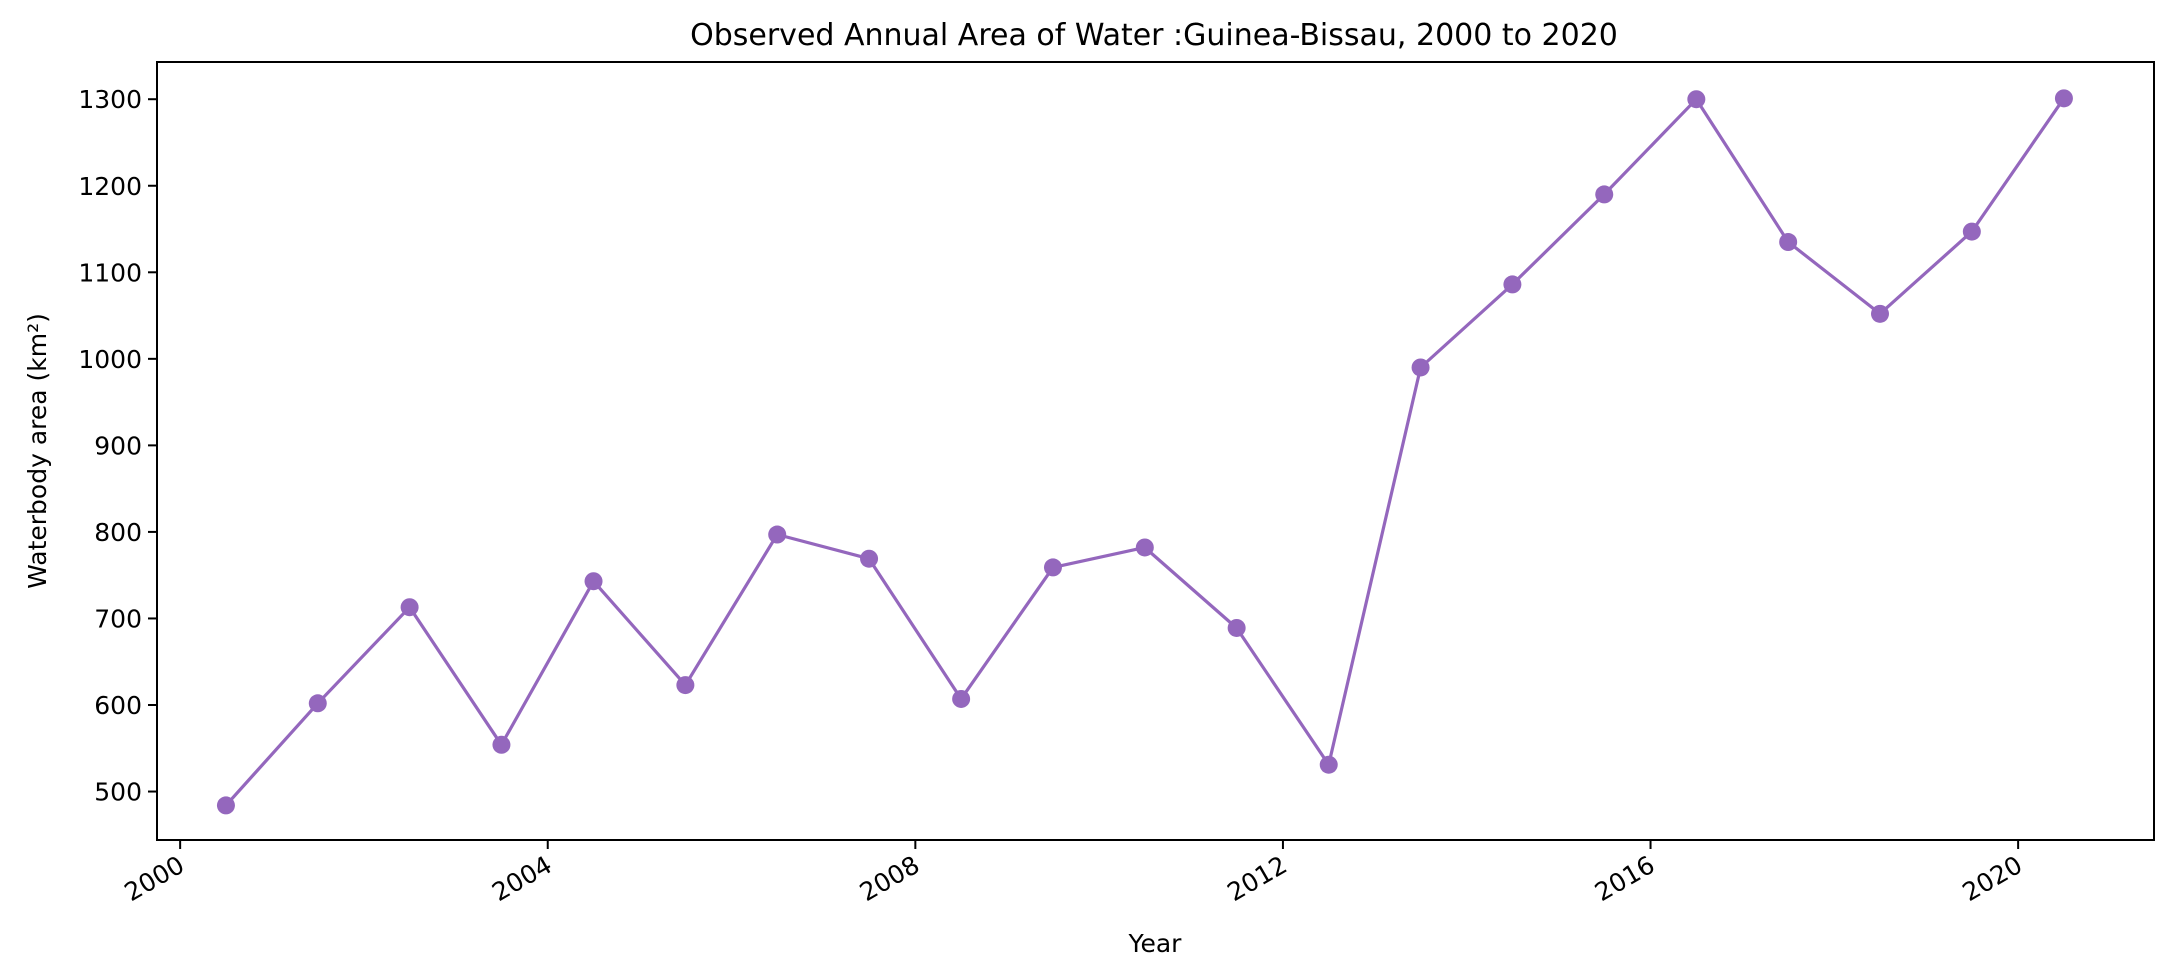 Image resolution: width=2172 pixels, height=978 pixels. What do you see at coordinates (890, 878) in the screenshot?
I see `x-tick-label: 2008` at bounding box center [890, 878].